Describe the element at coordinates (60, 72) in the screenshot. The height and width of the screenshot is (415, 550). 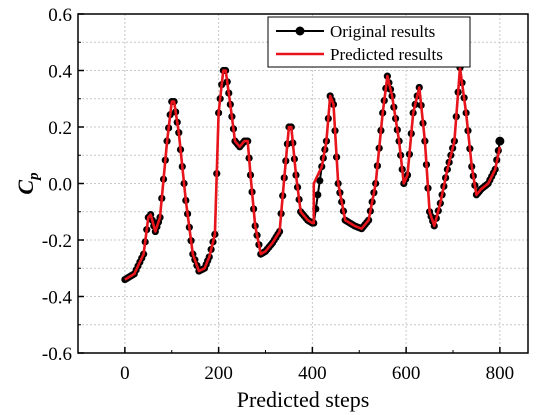
I see `y-tick-label: 0.4` at that location.